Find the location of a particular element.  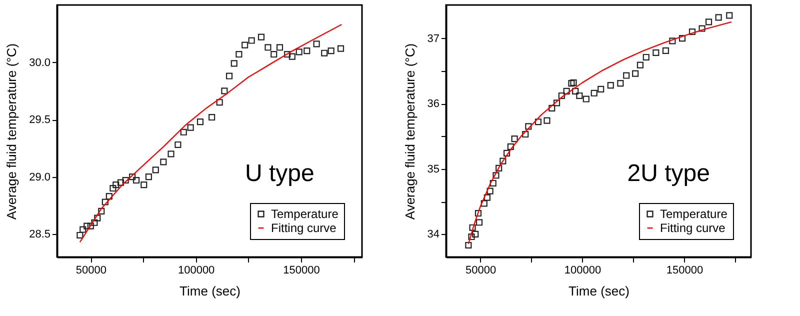

annotation: U type is located at coordinates (279, 173).